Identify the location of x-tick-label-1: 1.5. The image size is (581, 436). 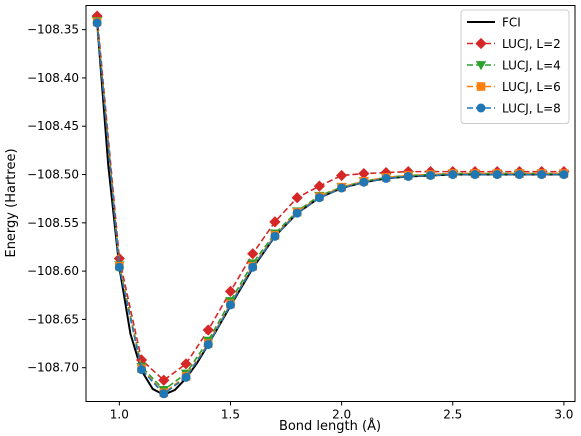
(230, 415).